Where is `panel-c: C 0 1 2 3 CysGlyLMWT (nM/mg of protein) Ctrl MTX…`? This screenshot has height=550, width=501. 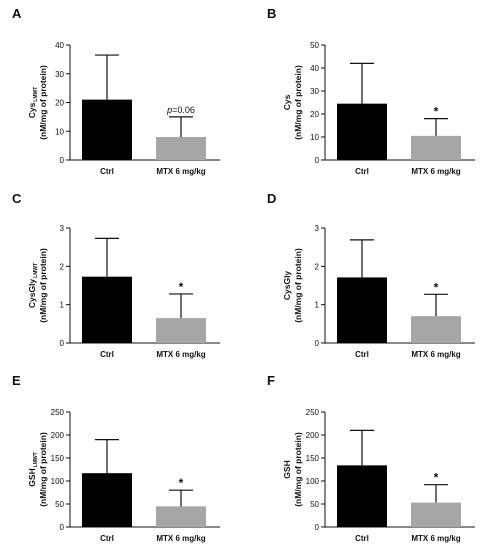
panel-c: C 0 1 2 3 CysGlyLMWT (nM/mg of protein) Ctrl MTX… is located at coordinates (116, 275).